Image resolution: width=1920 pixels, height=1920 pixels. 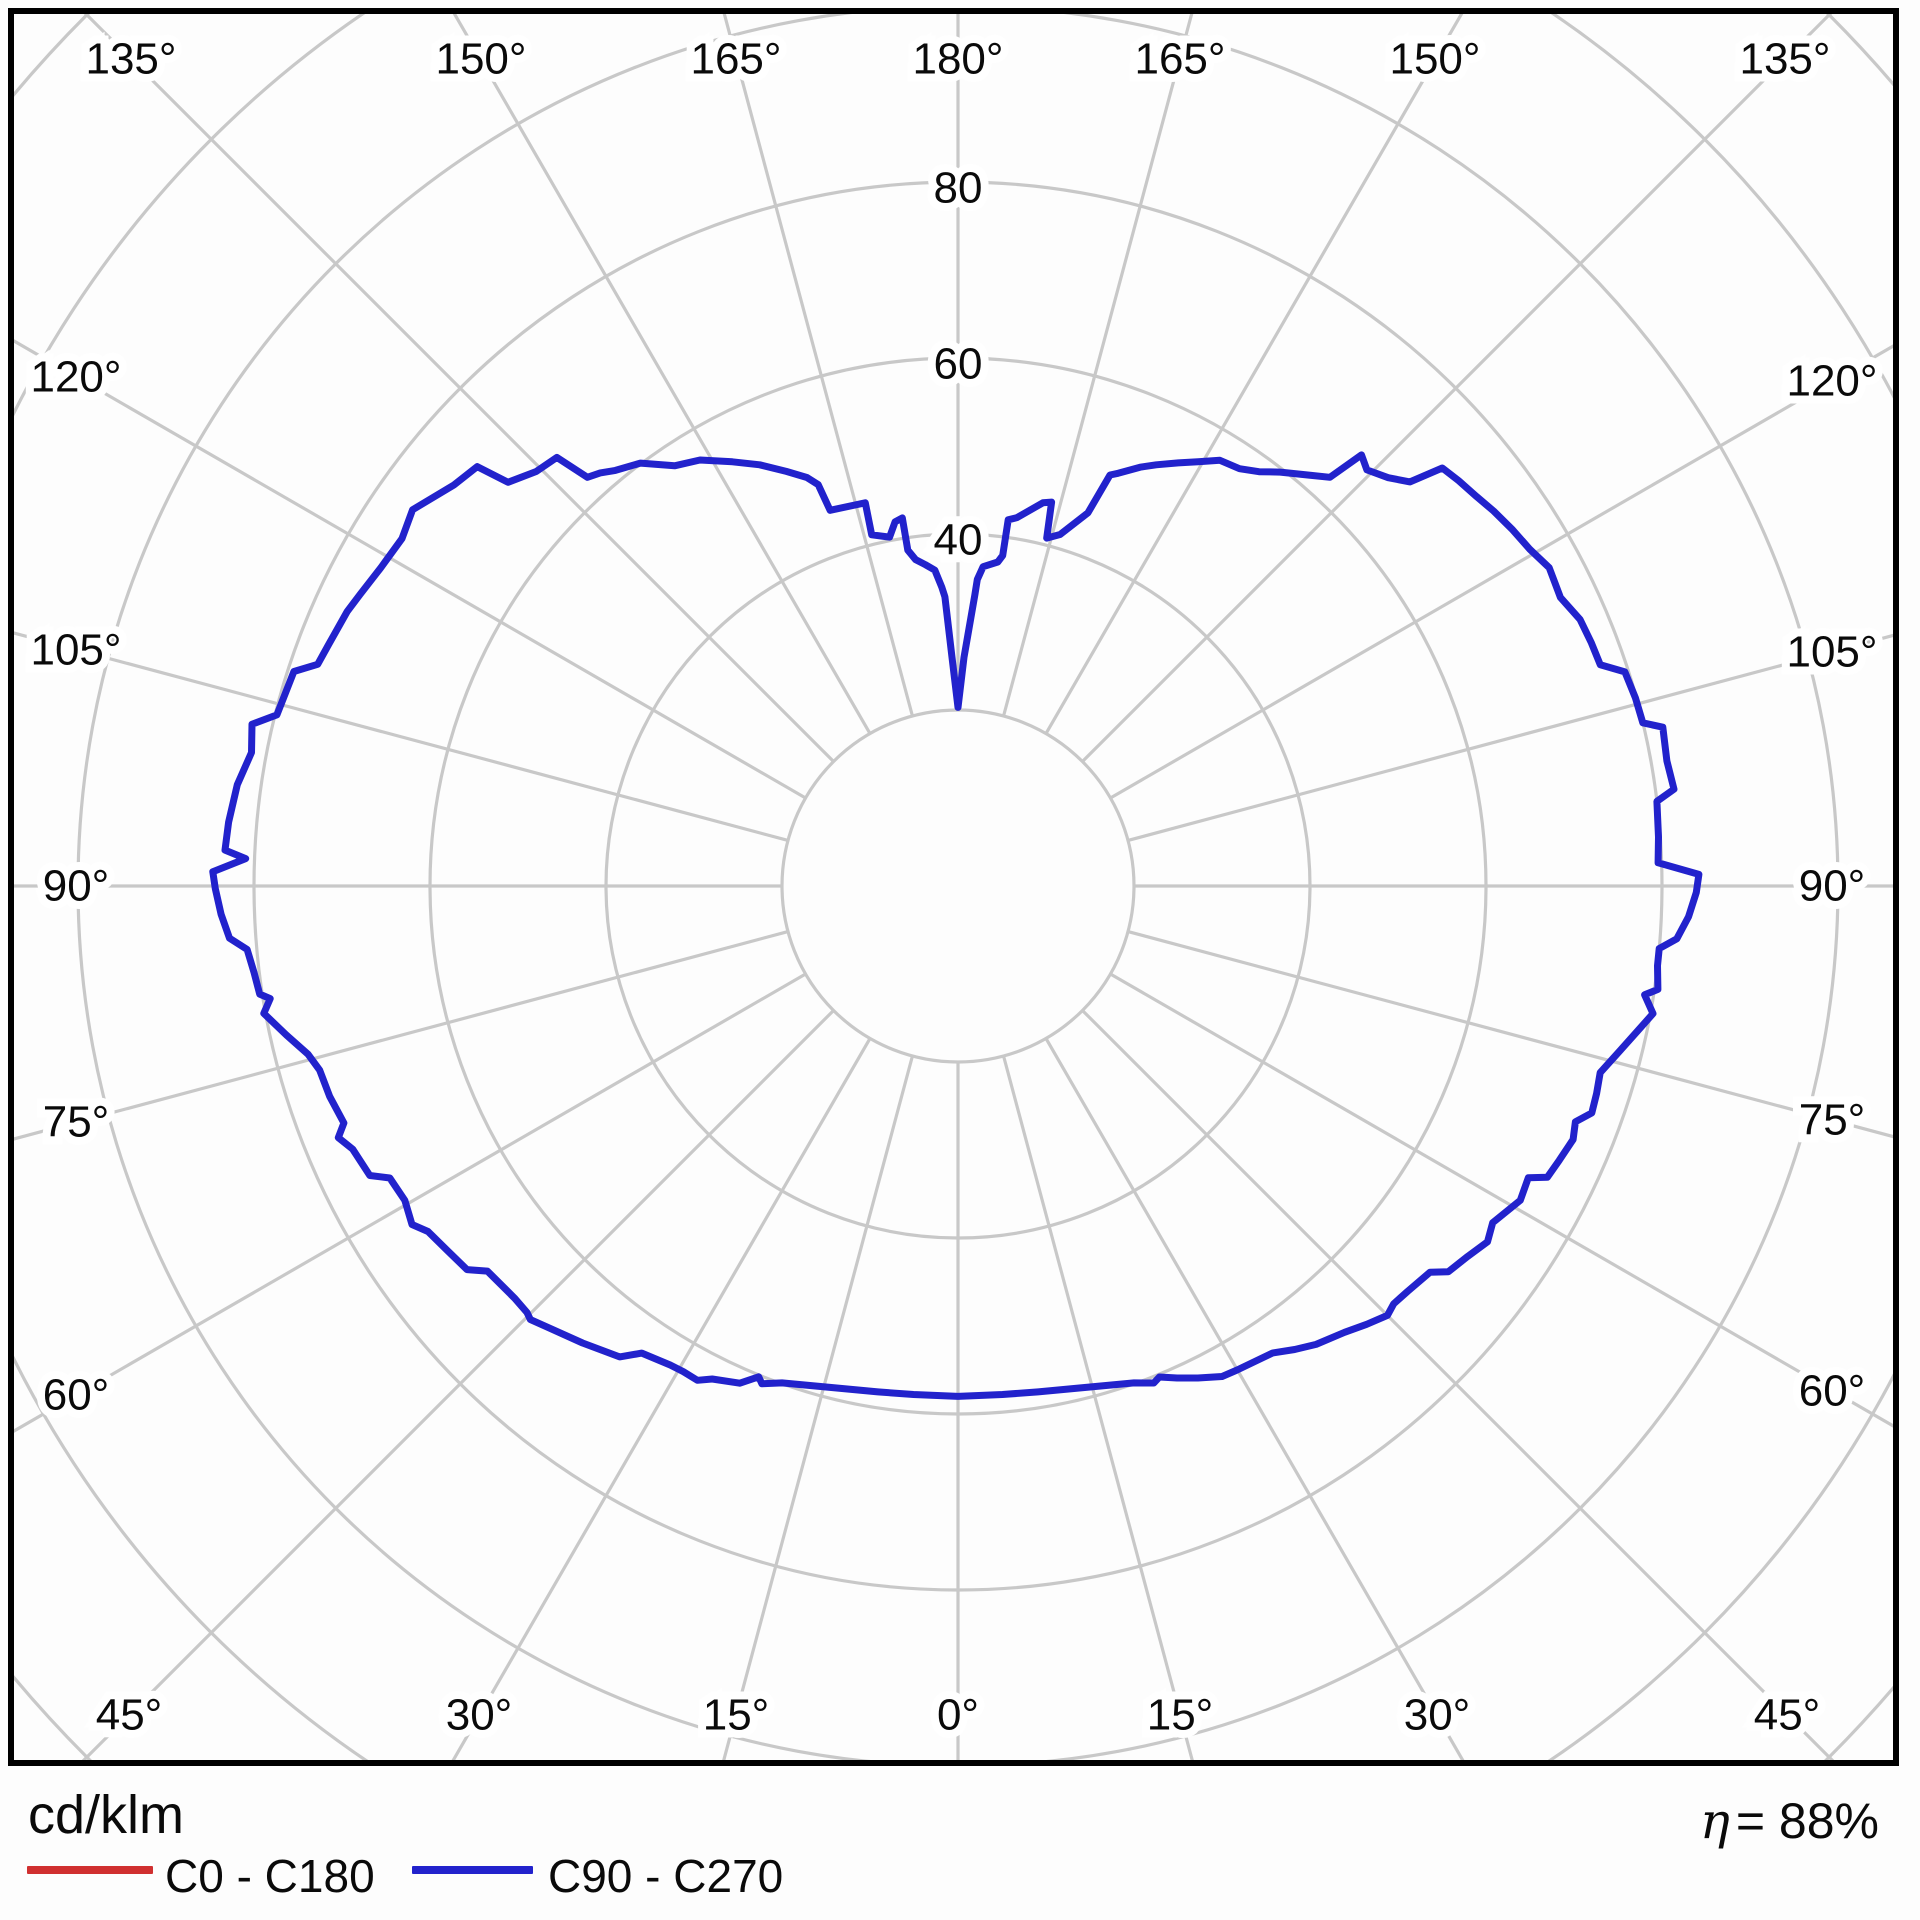 What do you see at coordinates (130, 59) in the screenshot?
I see `angle-label--135: 135°` at bounding box center [130, 59].